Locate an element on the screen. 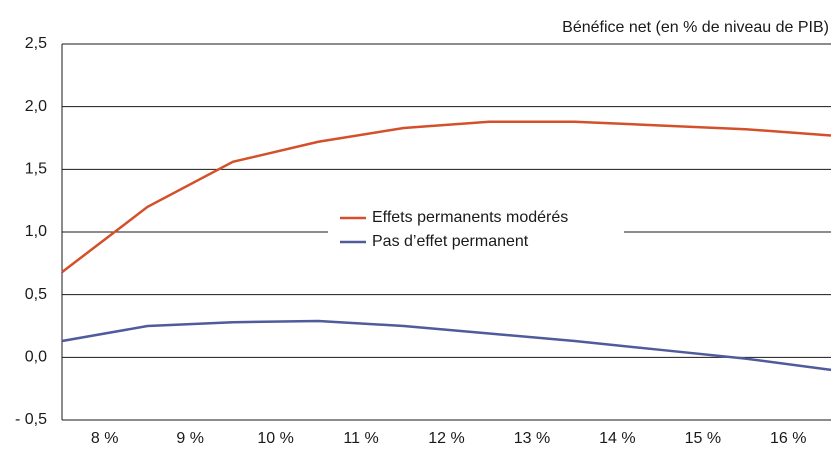  y-tick-label: - 0,5 is located at coordinates (31, 419).